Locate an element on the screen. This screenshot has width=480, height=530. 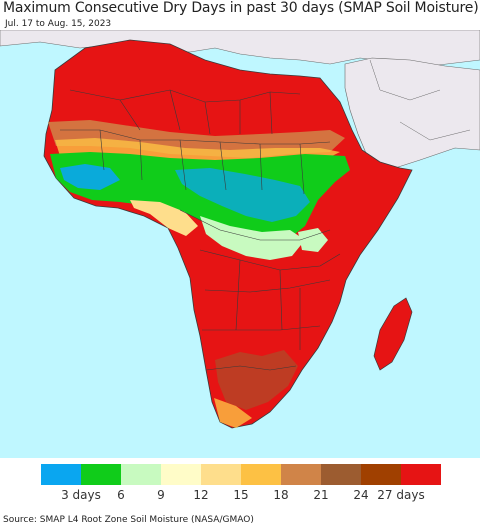
legend-ticks: 3 days 6 9 12 15 18 21 24 27 days is located at coordinates (241, 496).